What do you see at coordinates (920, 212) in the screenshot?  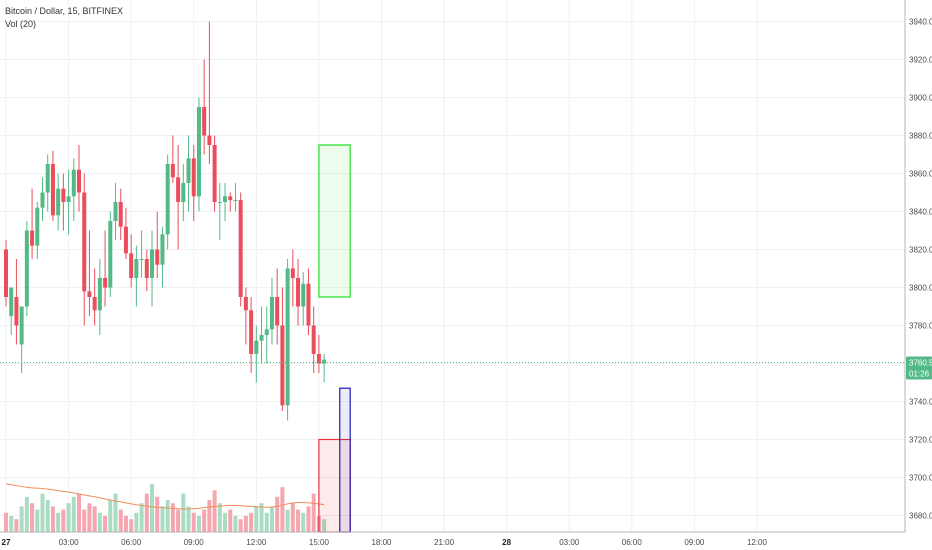 I see `price-tick-label: 3840.0` at bounding box center [920, 212].